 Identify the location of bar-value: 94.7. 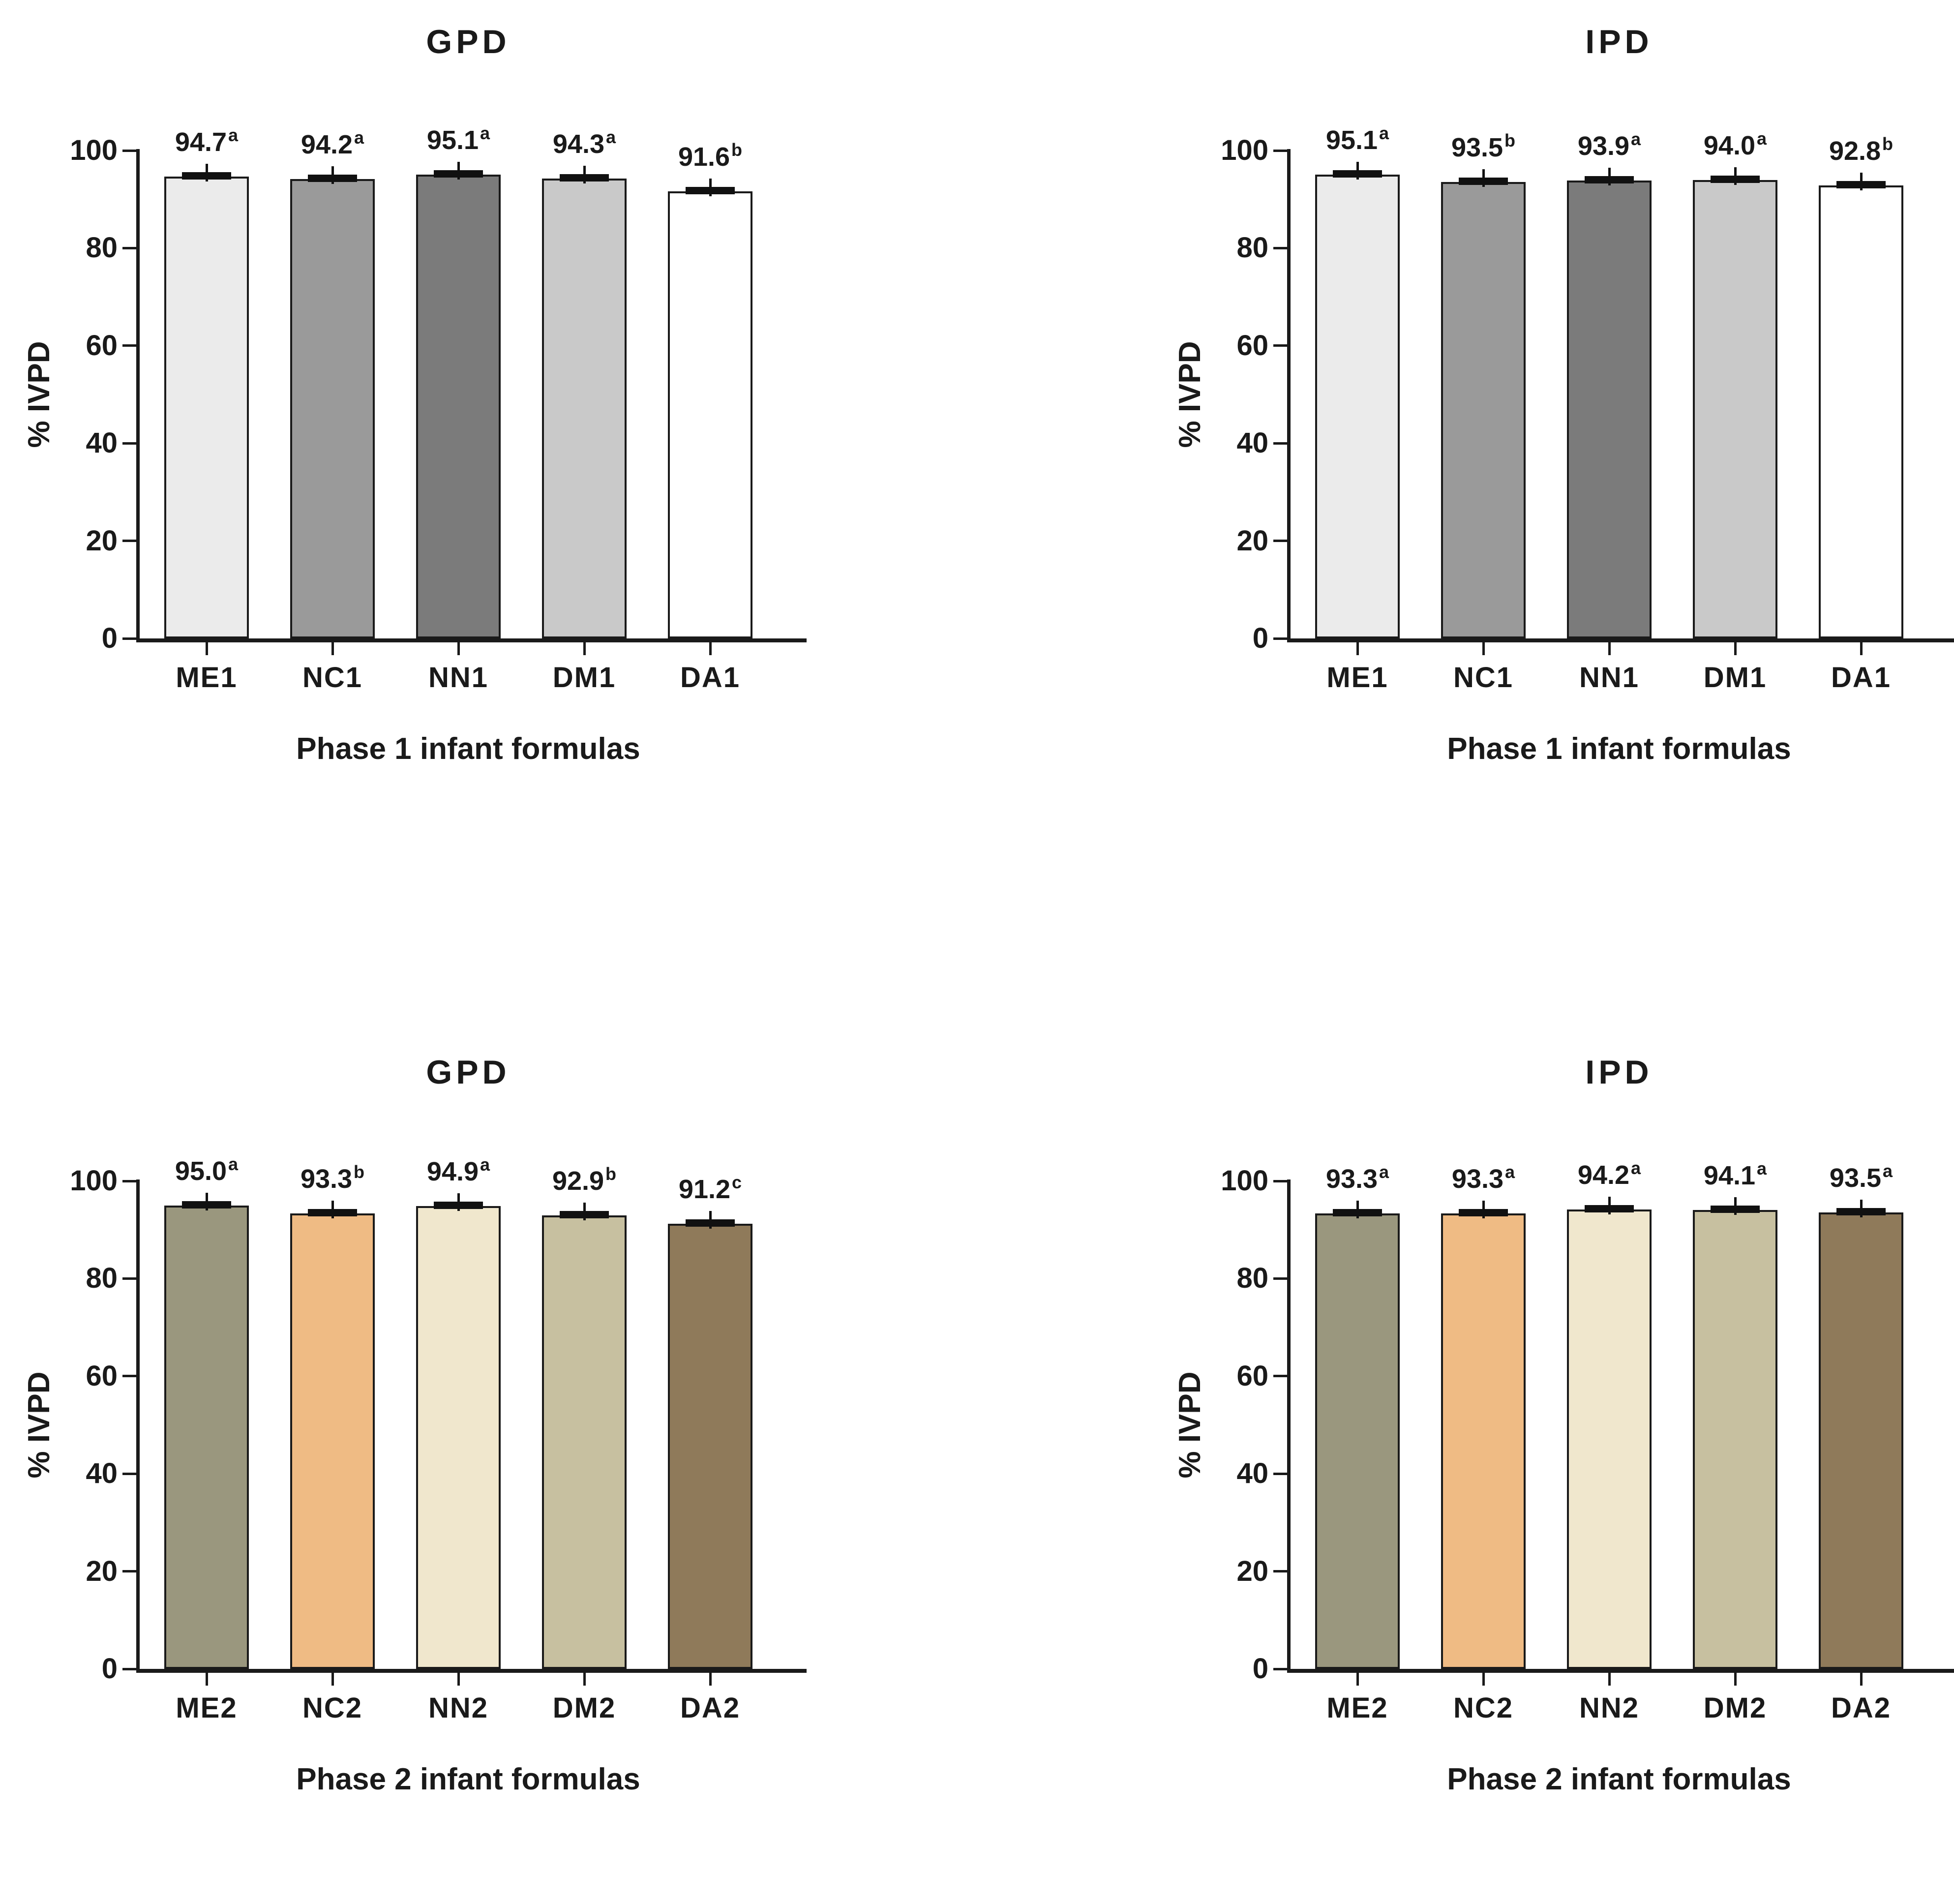
(201, 142).